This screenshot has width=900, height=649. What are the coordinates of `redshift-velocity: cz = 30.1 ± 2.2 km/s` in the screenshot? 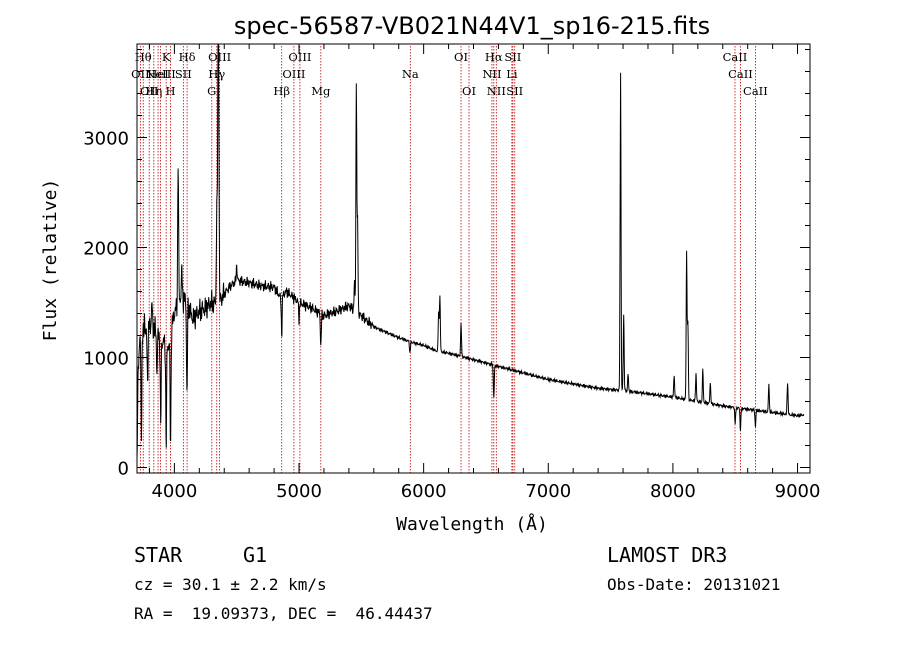 It's located at (230, 584).